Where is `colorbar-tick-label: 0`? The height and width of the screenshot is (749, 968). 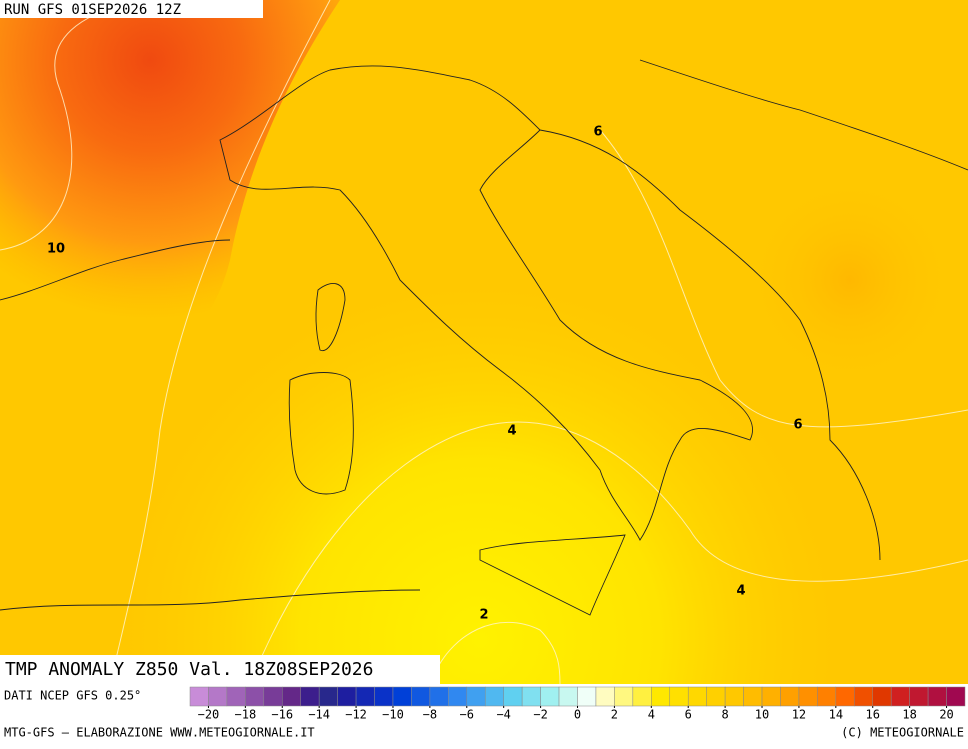
colorbar-tick-label: 0 is located at coordinates (577, 715).